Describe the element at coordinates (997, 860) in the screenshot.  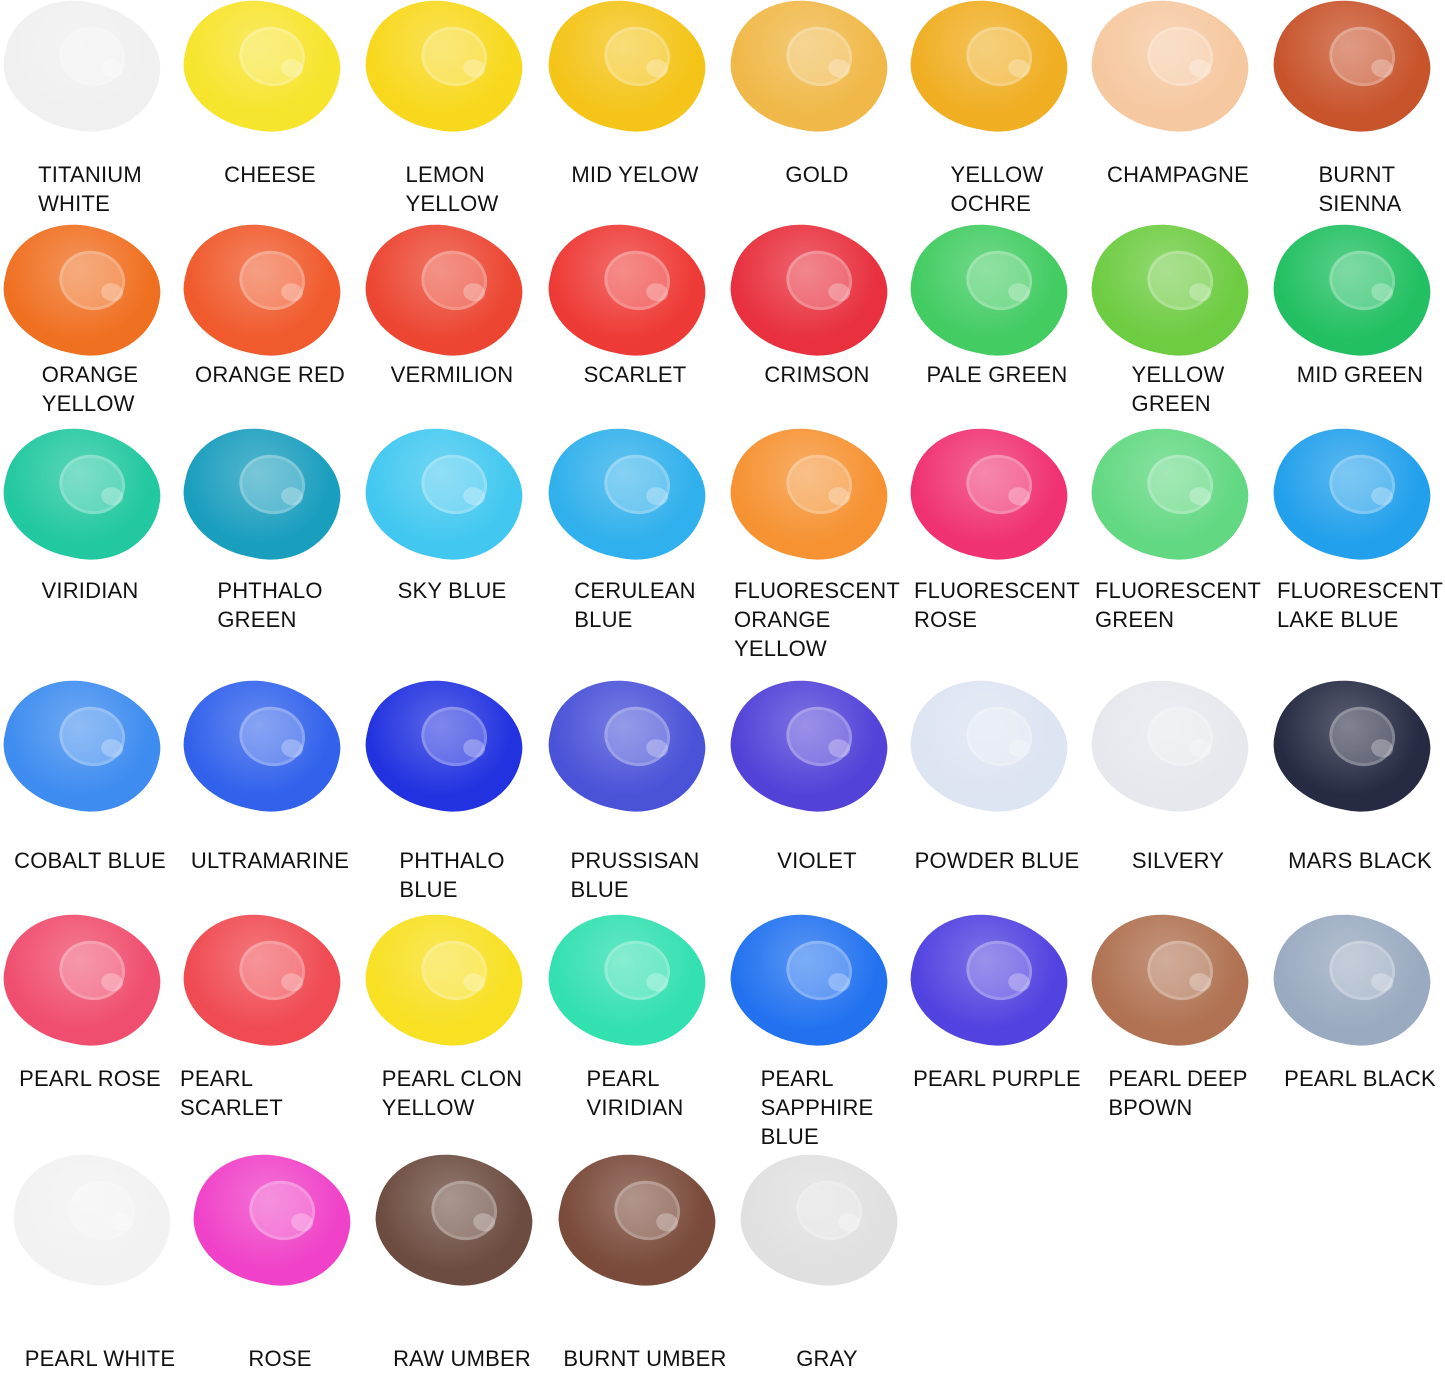
I see `swatch-label: POWDER BLUE` at that location.